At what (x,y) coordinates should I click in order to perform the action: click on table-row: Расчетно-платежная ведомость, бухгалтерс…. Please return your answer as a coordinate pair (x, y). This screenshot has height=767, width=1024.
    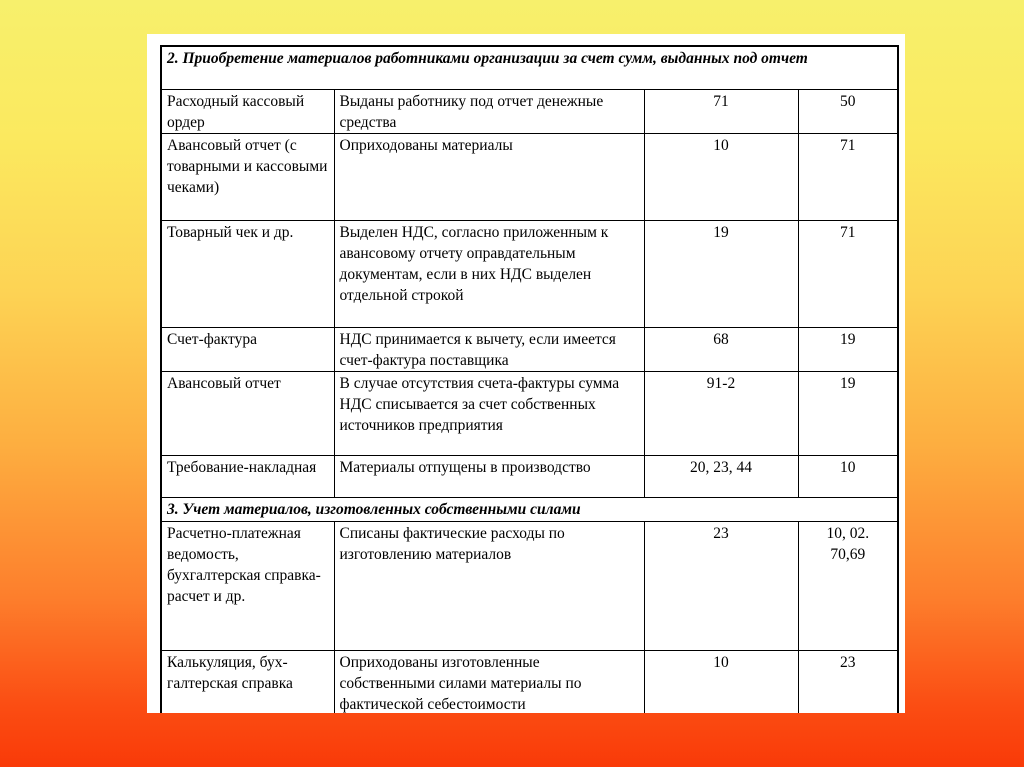
    Looking at the image, I should click on (529, 585).